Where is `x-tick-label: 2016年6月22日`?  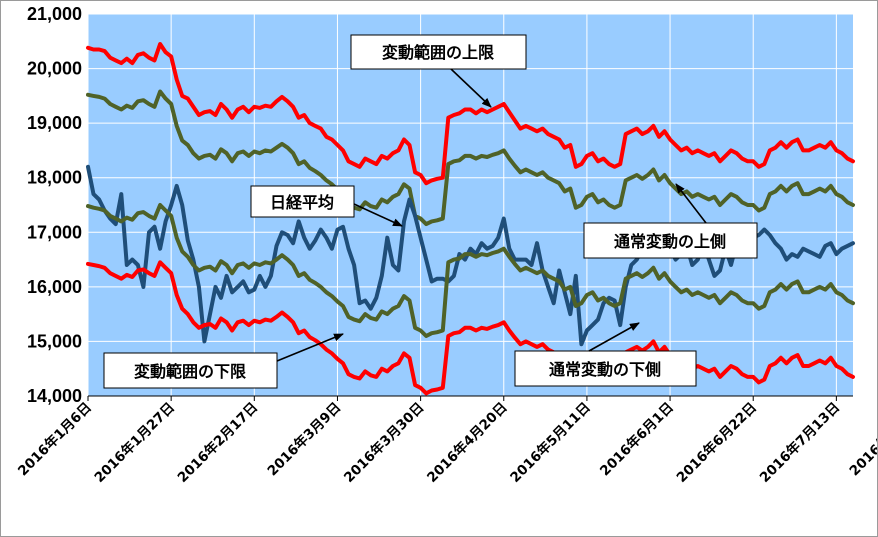 x-tick-label: 2016年6月22日 is located at coordinates (716, 442).